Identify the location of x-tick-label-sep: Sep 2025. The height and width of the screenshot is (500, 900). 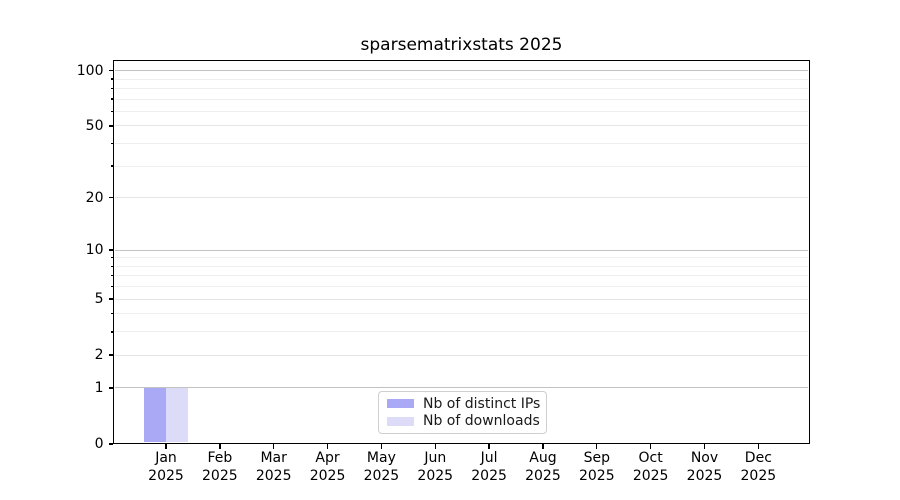
(597, 467).